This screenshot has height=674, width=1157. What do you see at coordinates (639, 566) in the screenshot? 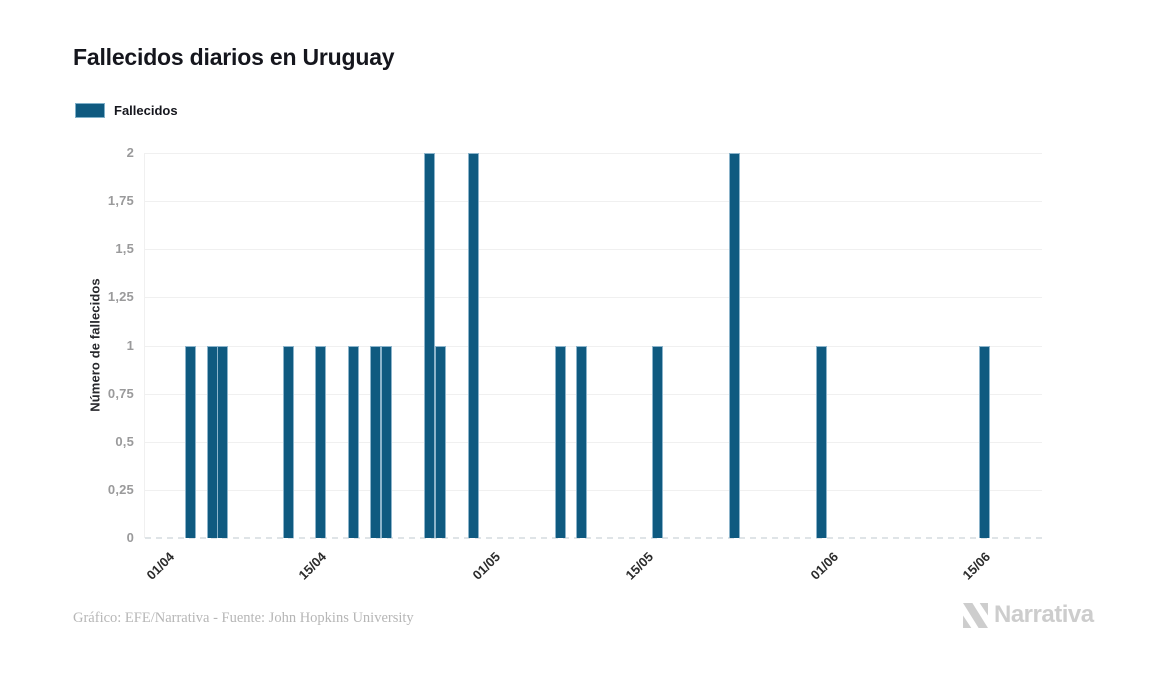
I see `x-tick-label: 15/05` at bounding box center [639, 566].